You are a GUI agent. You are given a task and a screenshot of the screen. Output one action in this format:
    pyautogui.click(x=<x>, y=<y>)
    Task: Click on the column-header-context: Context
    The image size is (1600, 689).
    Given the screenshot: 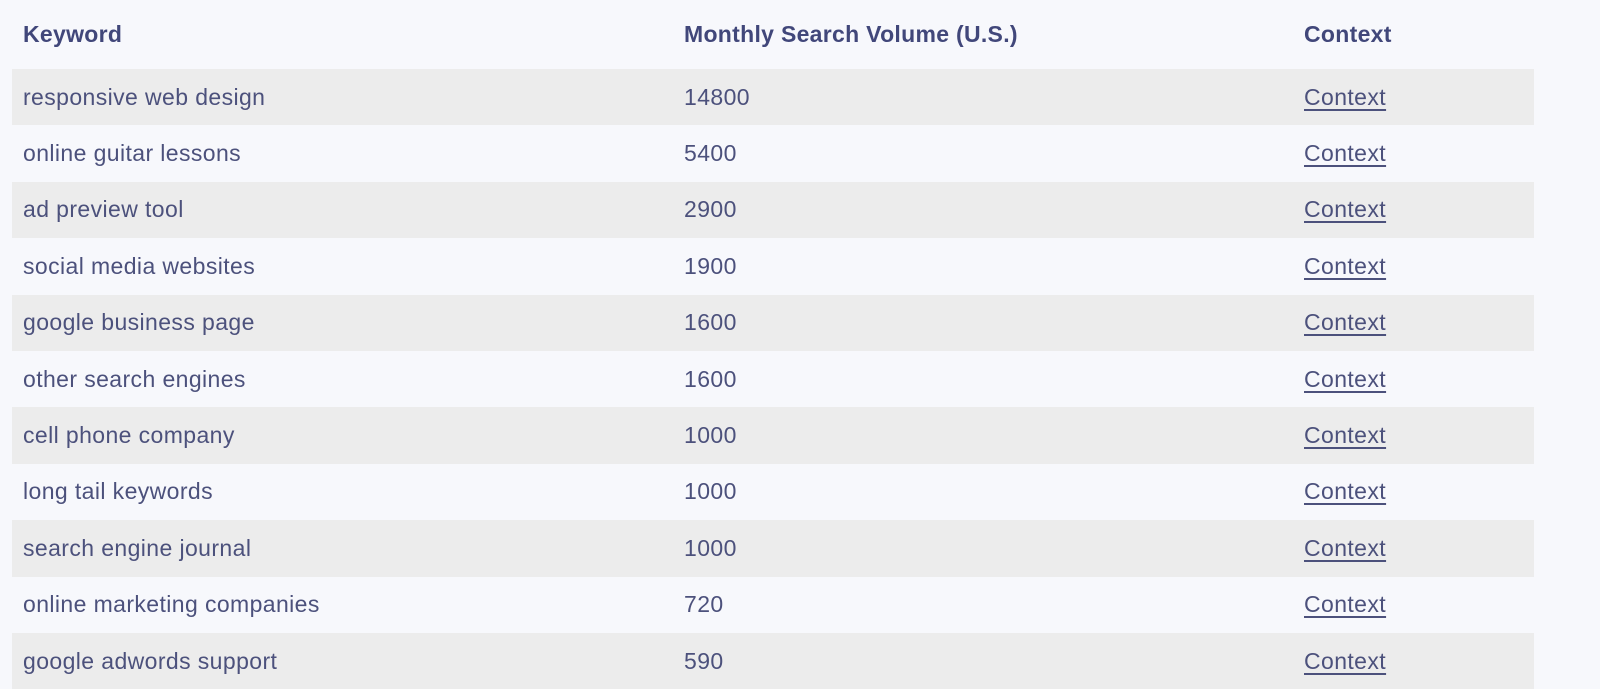 What is the action you would take?
    pyautogui.click(x=1348, y=34)
    